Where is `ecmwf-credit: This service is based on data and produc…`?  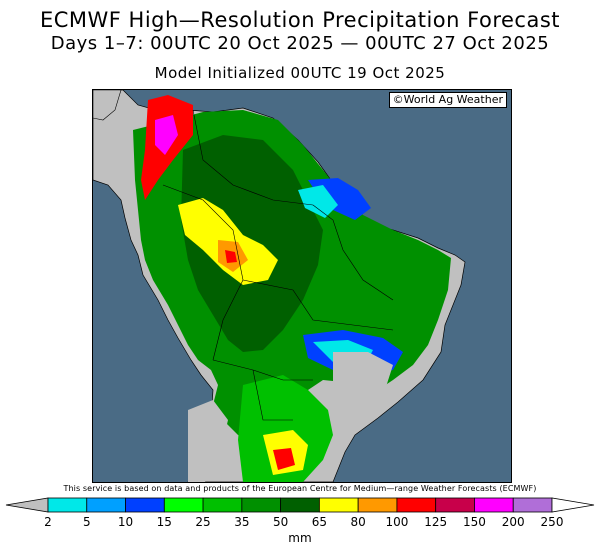 ecmwf-credit: This service is based on data and produc… is located at coordinates (300, 488).